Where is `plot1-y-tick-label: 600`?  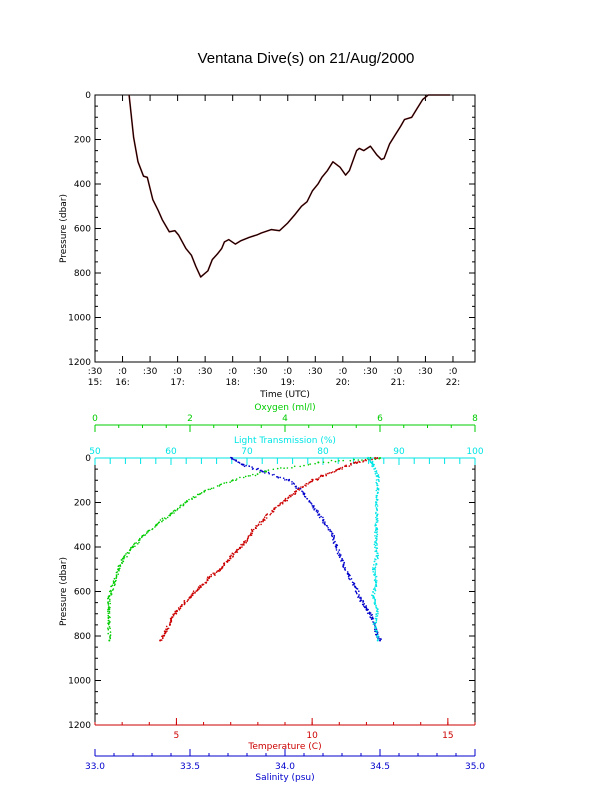
plot1-y-tick-label: 600 is located at coordinates (82, 230).